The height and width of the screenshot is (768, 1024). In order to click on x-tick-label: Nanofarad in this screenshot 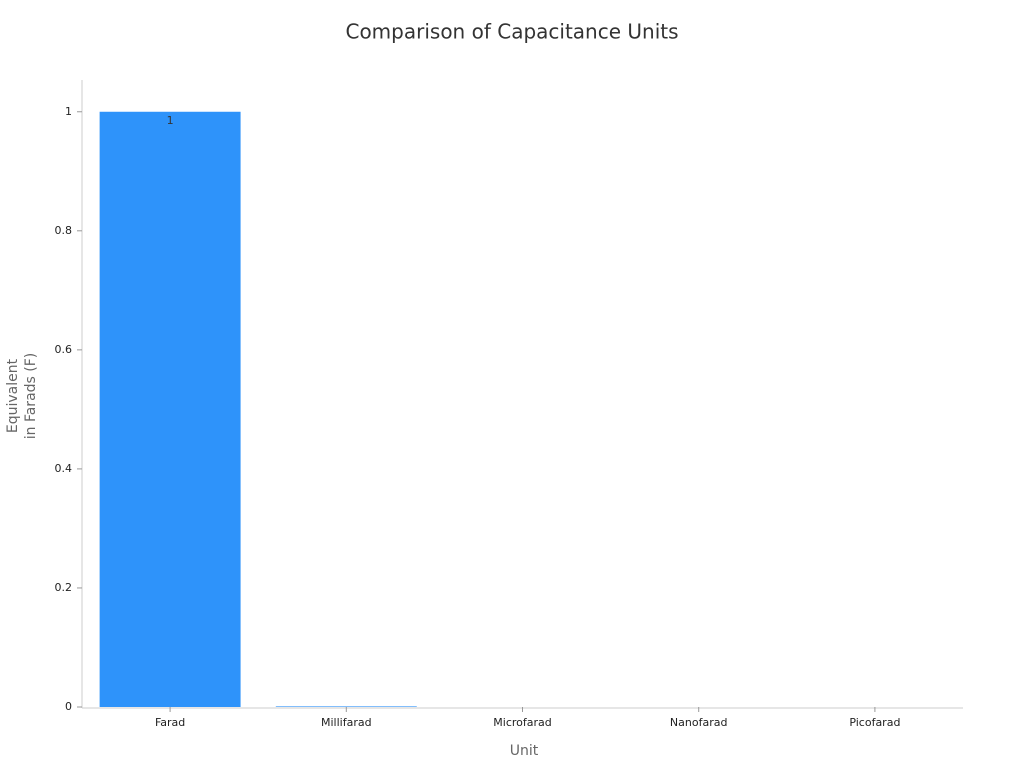, I will do `click(699, 722)`.